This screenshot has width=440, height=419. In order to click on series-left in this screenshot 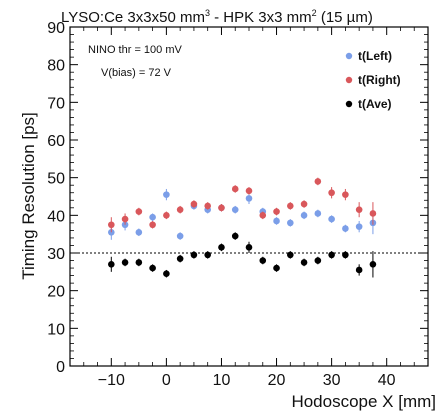, I will do `click(242, 214)`.